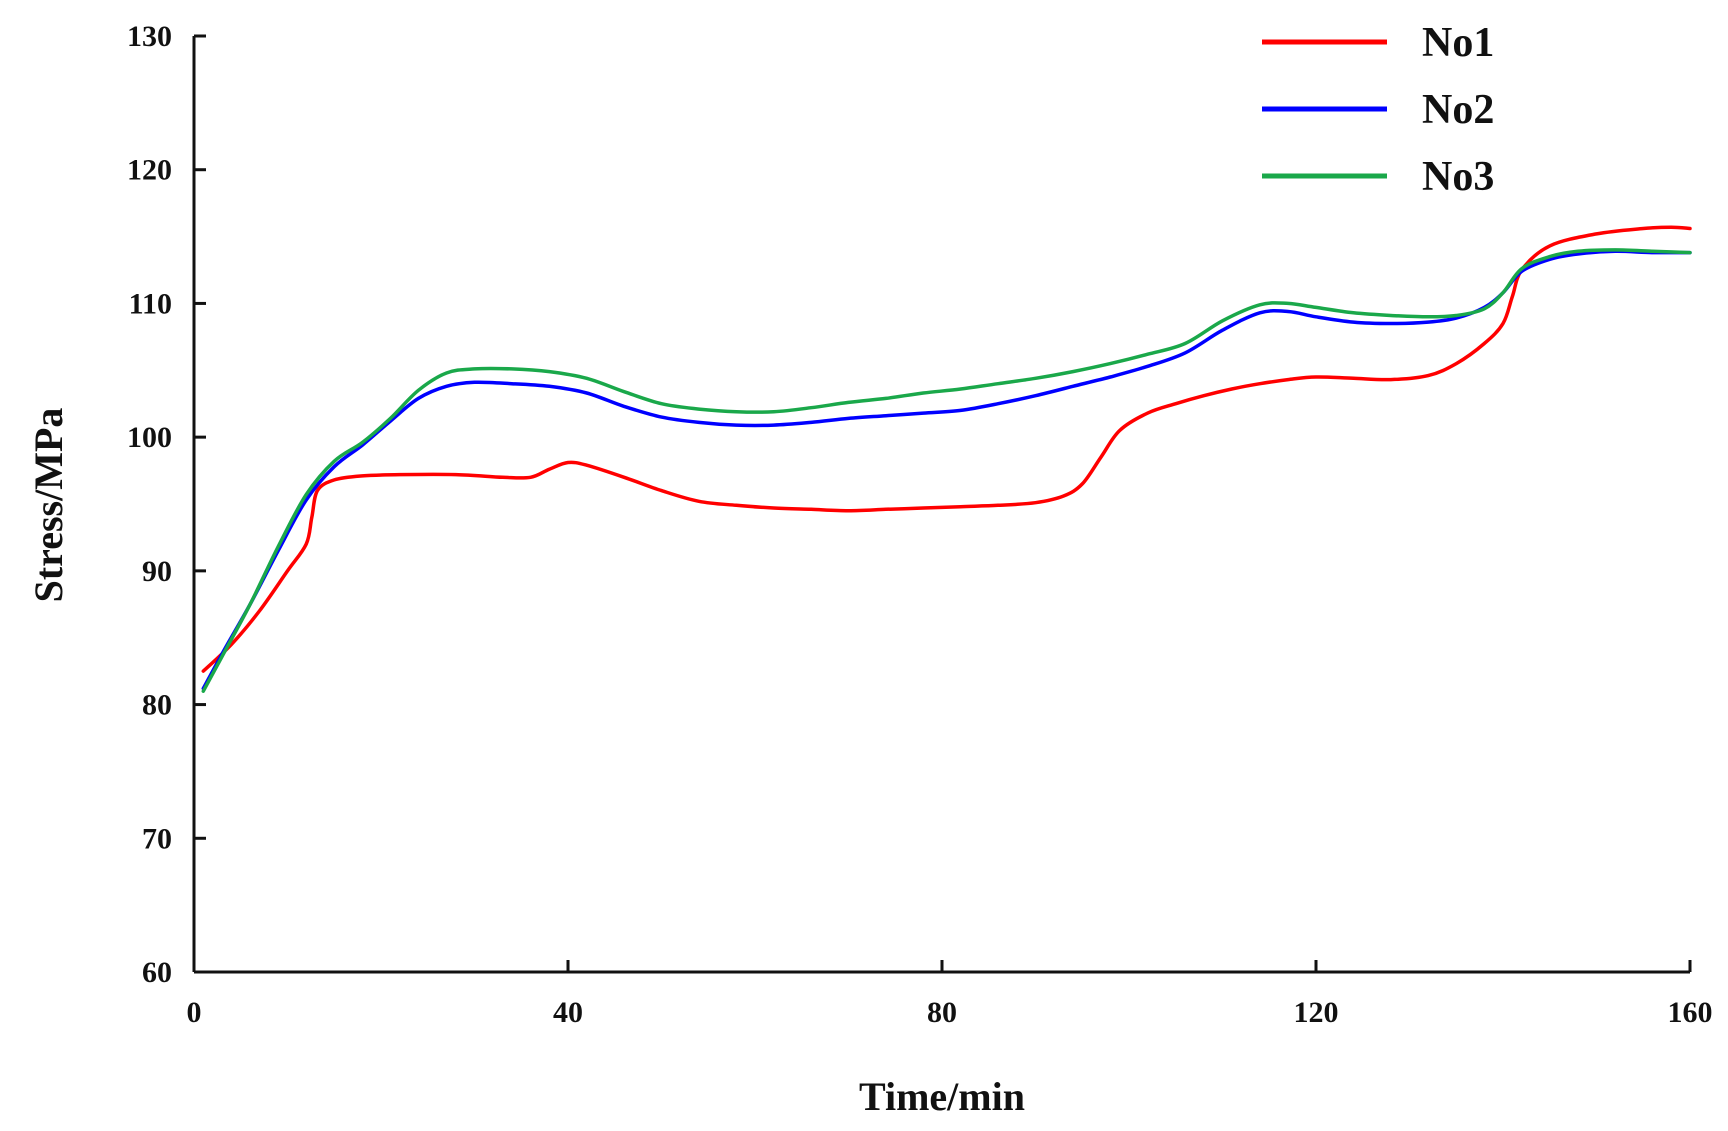 The width and height of the screenshot is (1728, 1131). What do you see at coordinates (149, 437) in the screenshot?
I see `y-tick-label: 100` at bounding box center [149, 437].